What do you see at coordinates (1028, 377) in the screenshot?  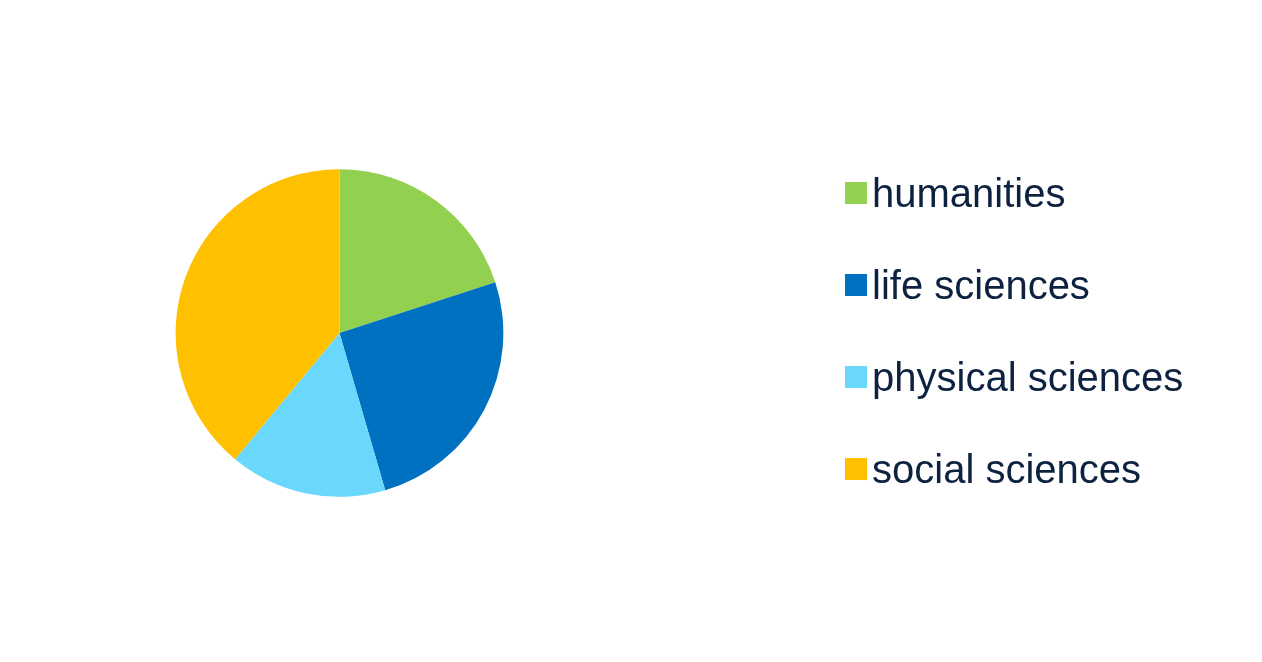 I see `legend-label: physical sciences` at bounding box center [1028, 377].